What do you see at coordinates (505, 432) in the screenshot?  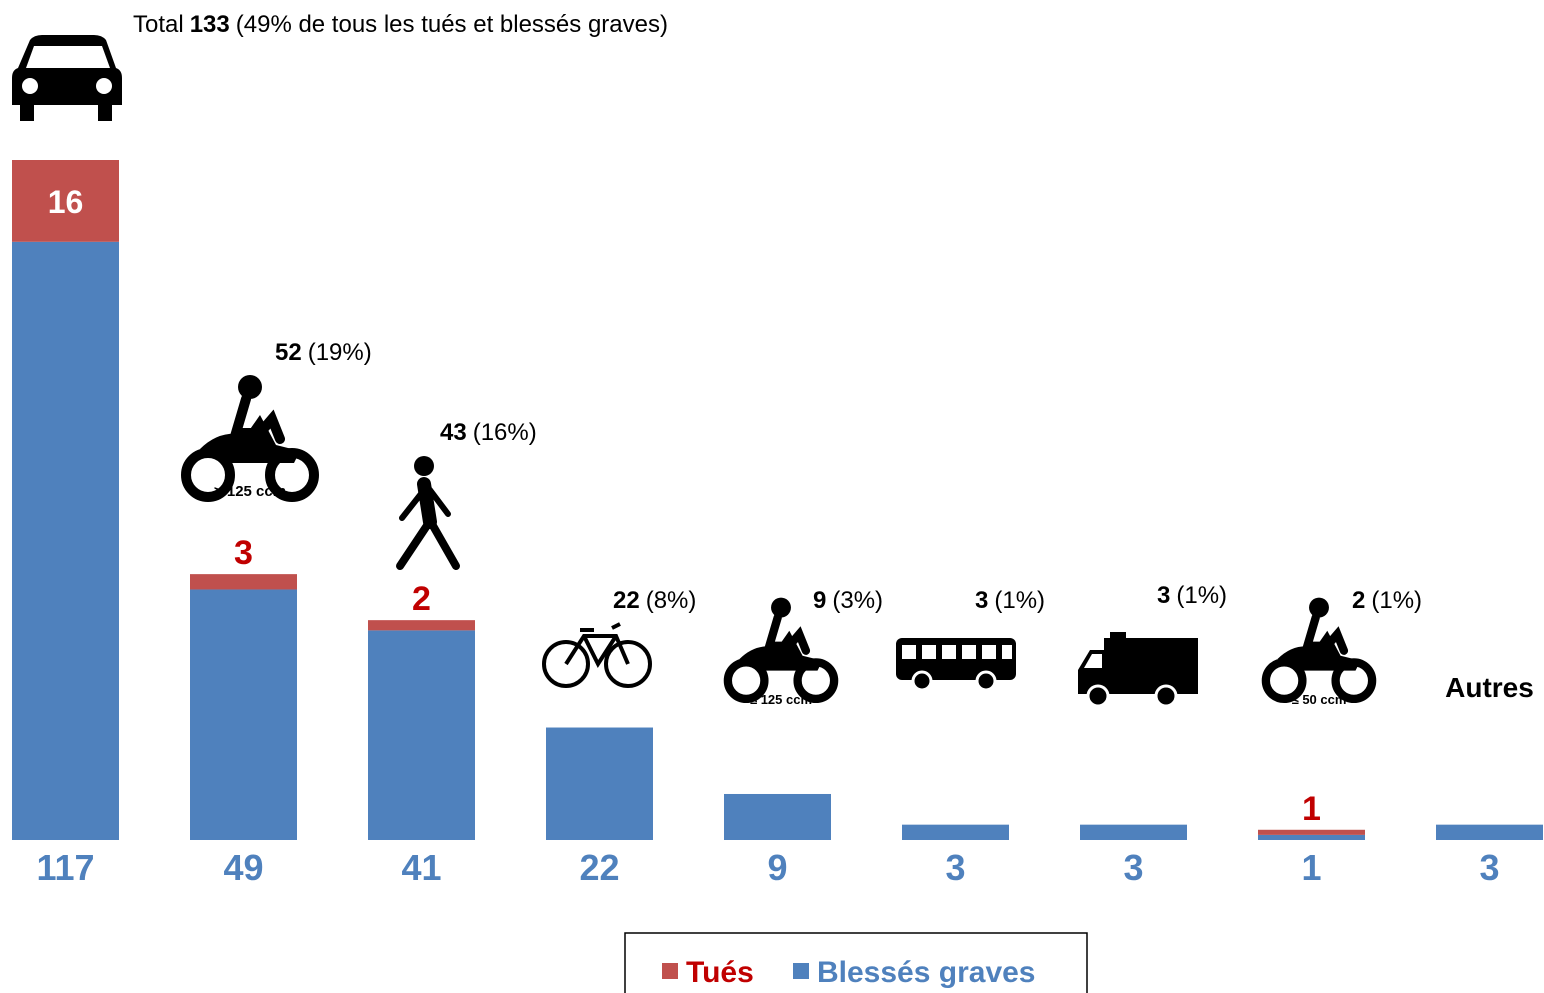 I see `annotation-share: (16%)` at bounding box center [505, 432].